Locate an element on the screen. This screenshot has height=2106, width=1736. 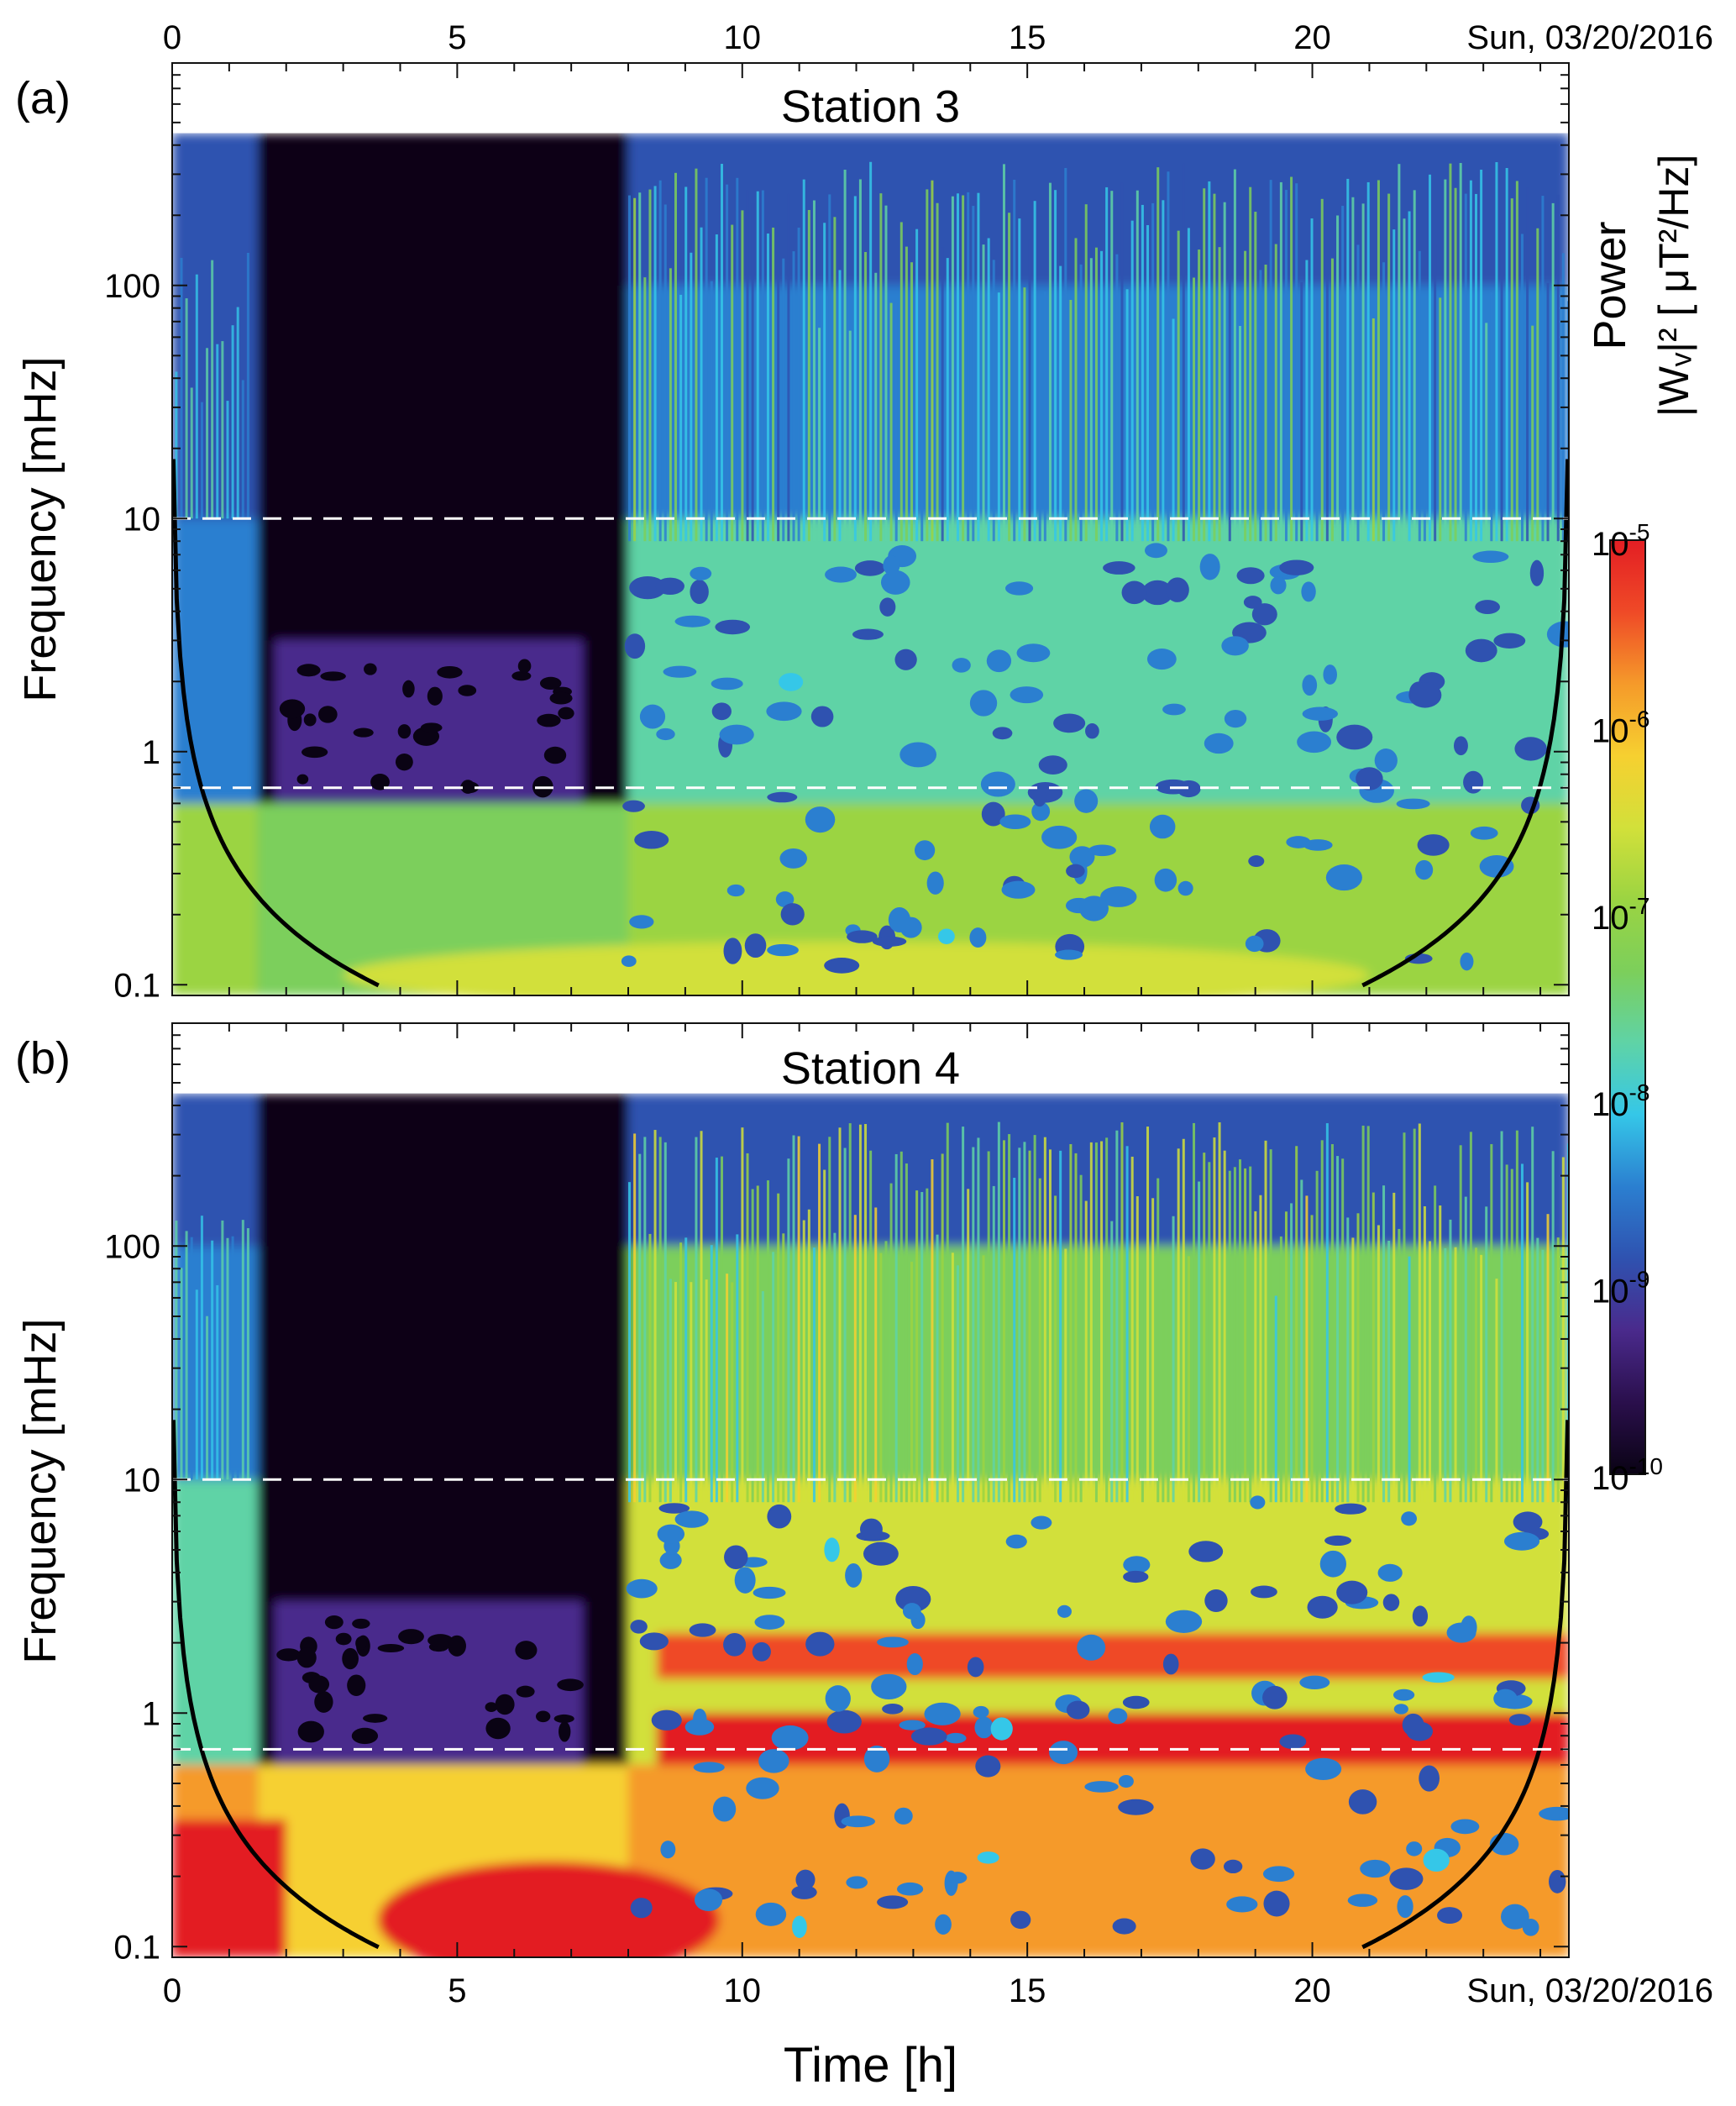
colorbar-ticks: 10⁻⁵ 10⁻⁶ 10⁻⁷ 10⁻⁸ 10⁻⁹ 10⁻¹⁰ is located at coordinates (1627, 1008).